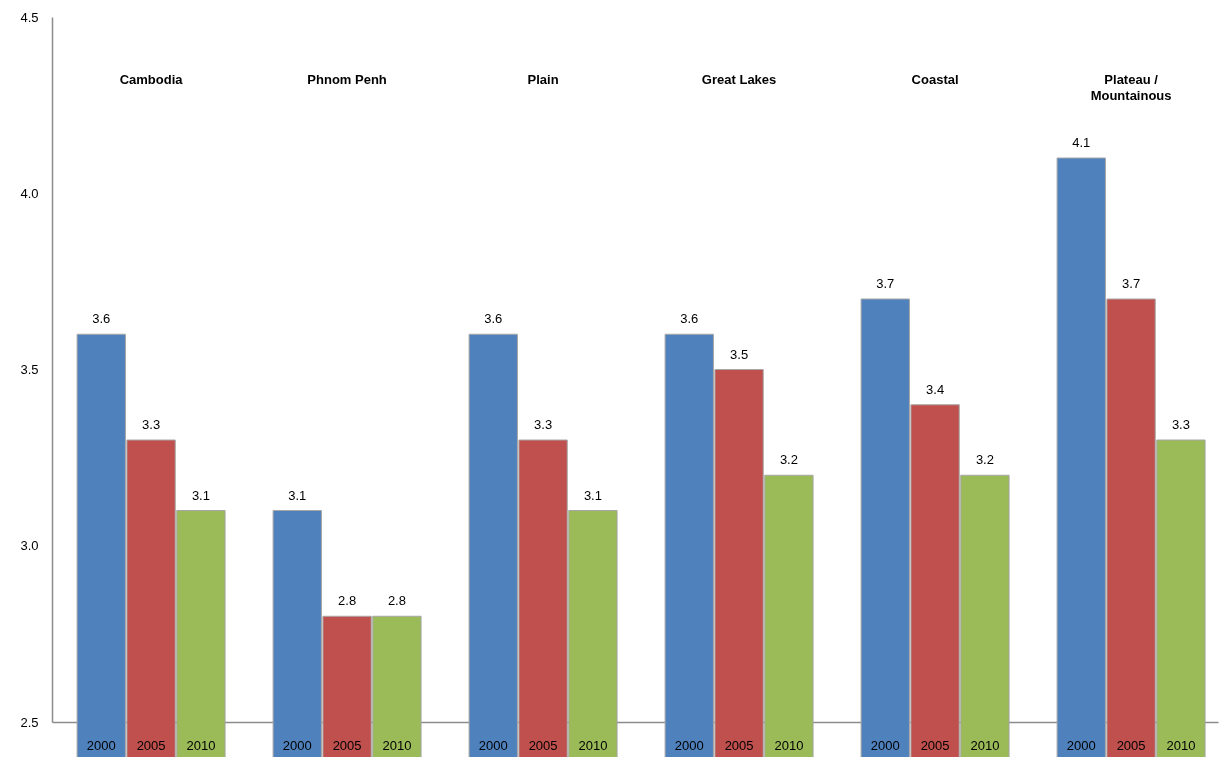 The image size is (1220, 757). Describe the element at coordinates (347, 79) in the screenshot. I see `x-tick-label: Phnom Penh` at that location.